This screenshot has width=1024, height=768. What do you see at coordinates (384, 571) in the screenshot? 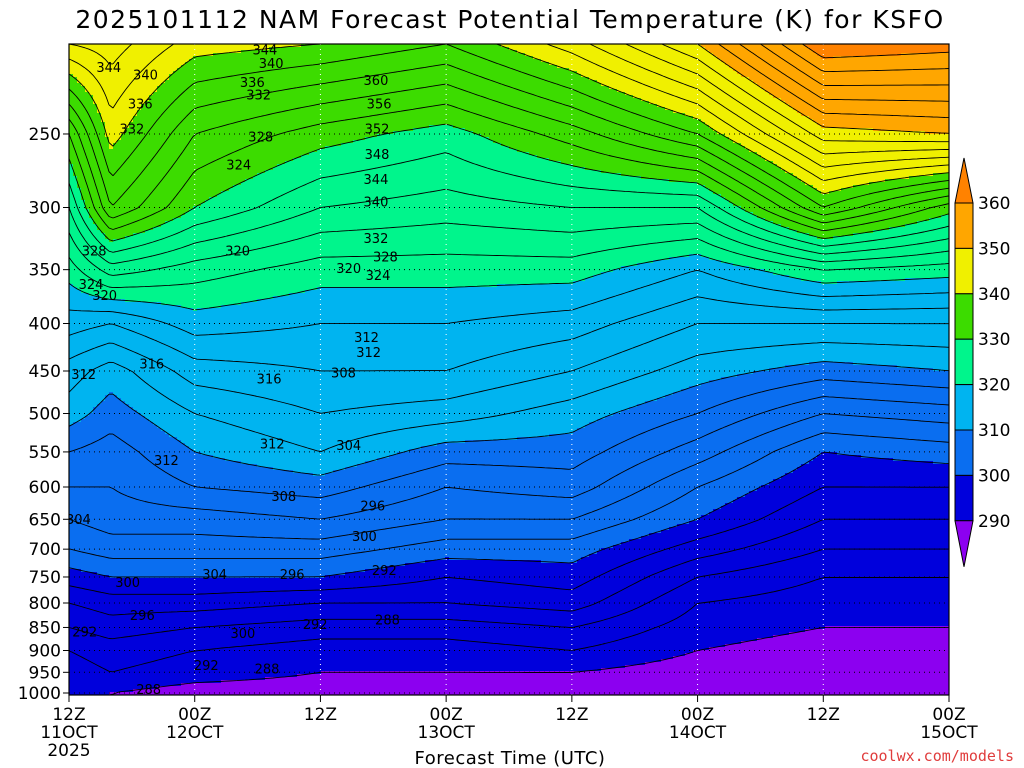
I see `contour-label: 292` at bounding box center [384, 571].